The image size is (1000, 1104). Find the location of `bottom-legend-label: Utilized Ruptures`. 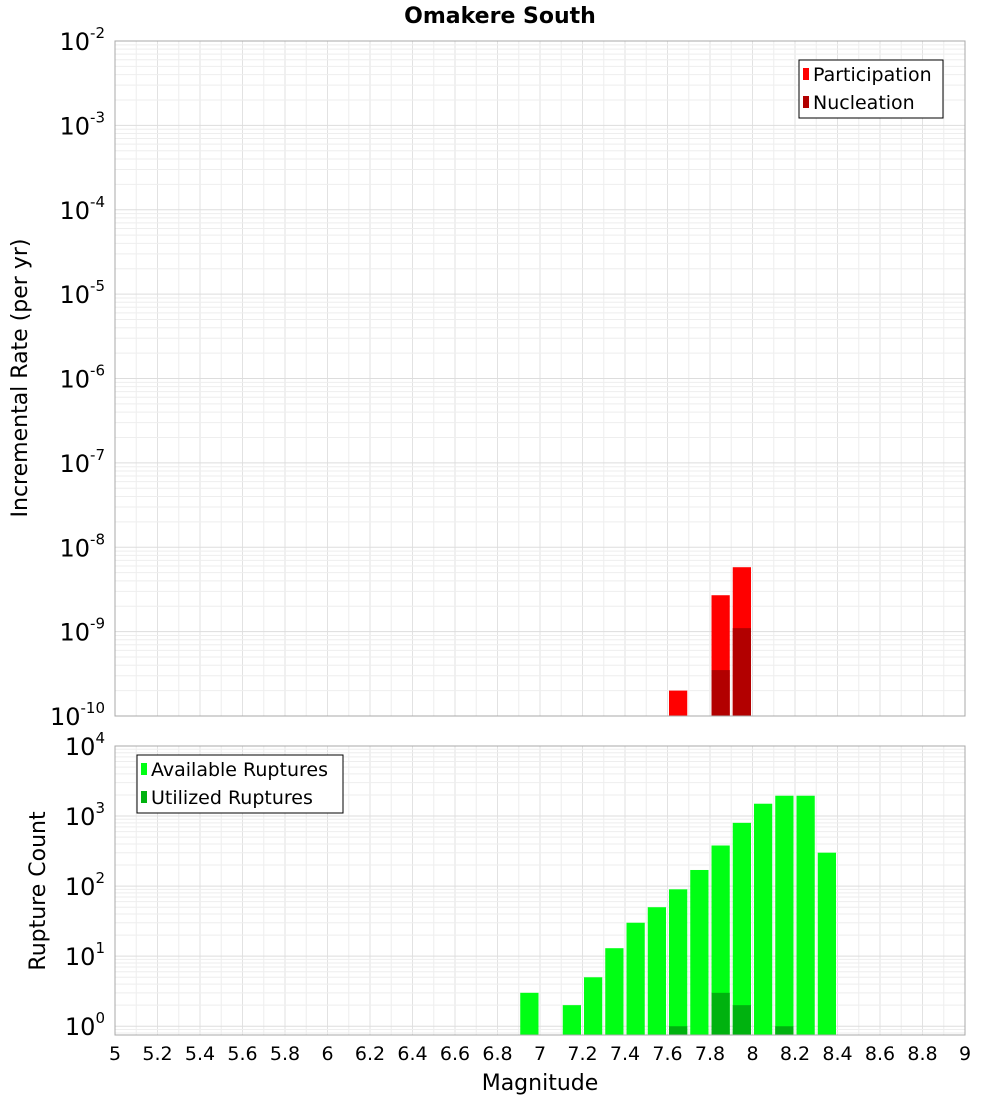

bottom-legend-label: Utilized Ruptures is located at coordinates (232, 798).